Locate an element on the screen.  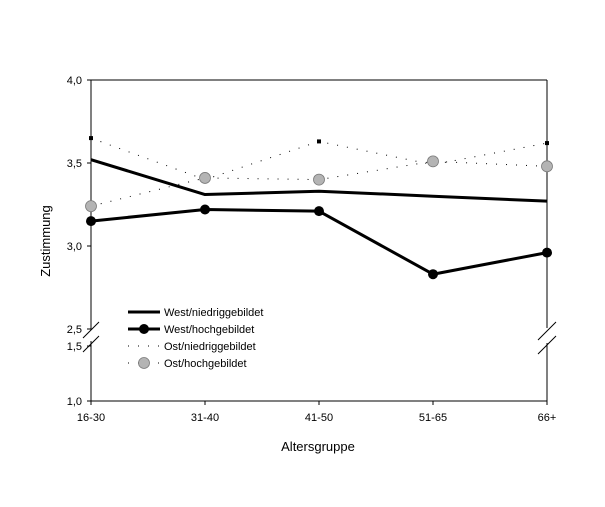
series-line-west-hochgebildet is located at coordinates (319, 241).